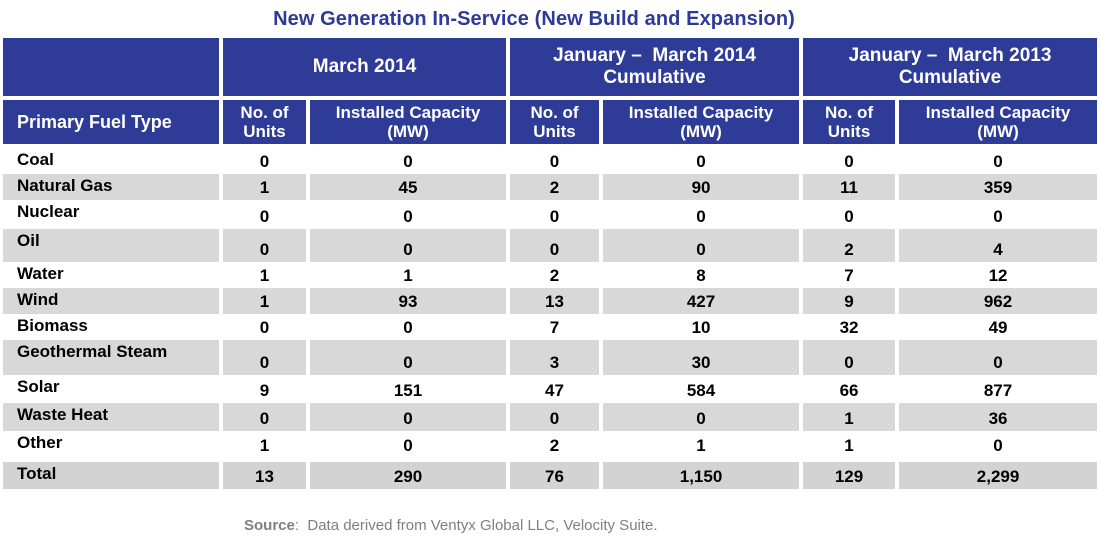  I want to click on cell-jan-mar-2014-units: 3, so click(557, 357).